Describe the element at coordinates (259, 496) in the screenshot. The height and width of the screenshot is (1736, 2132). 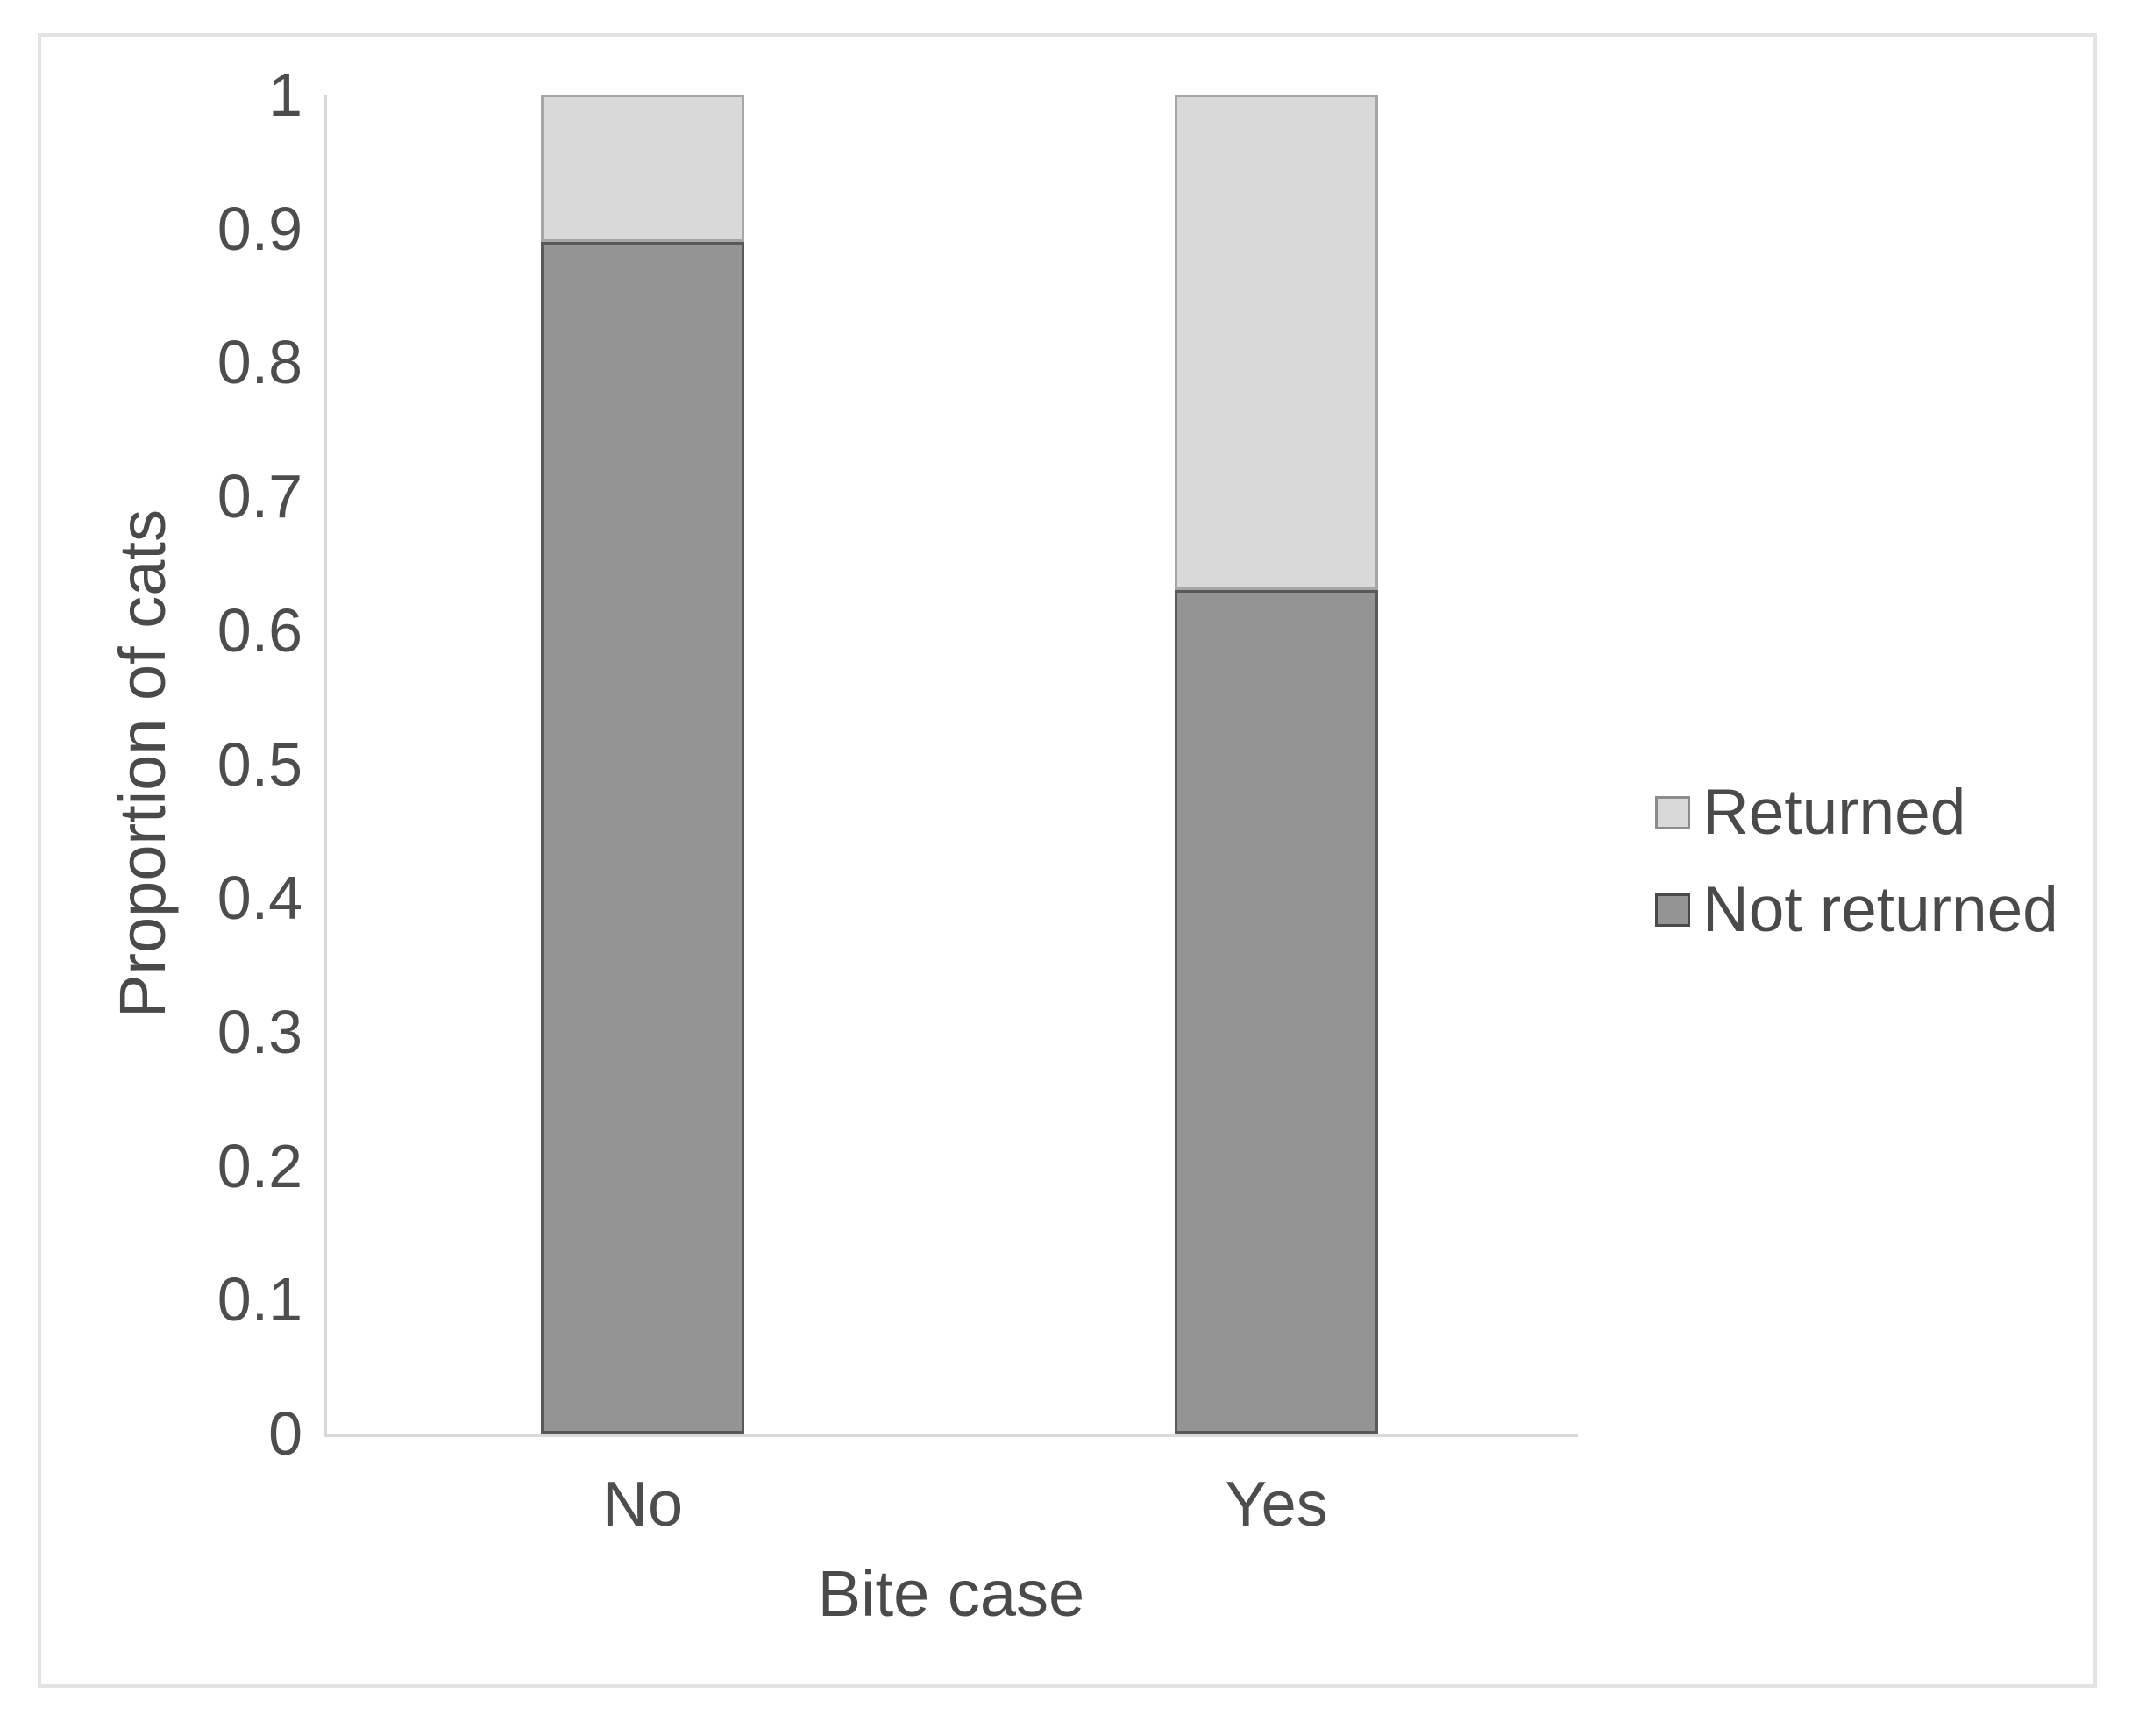
I see `y-tick-label: 0.7` at that location.